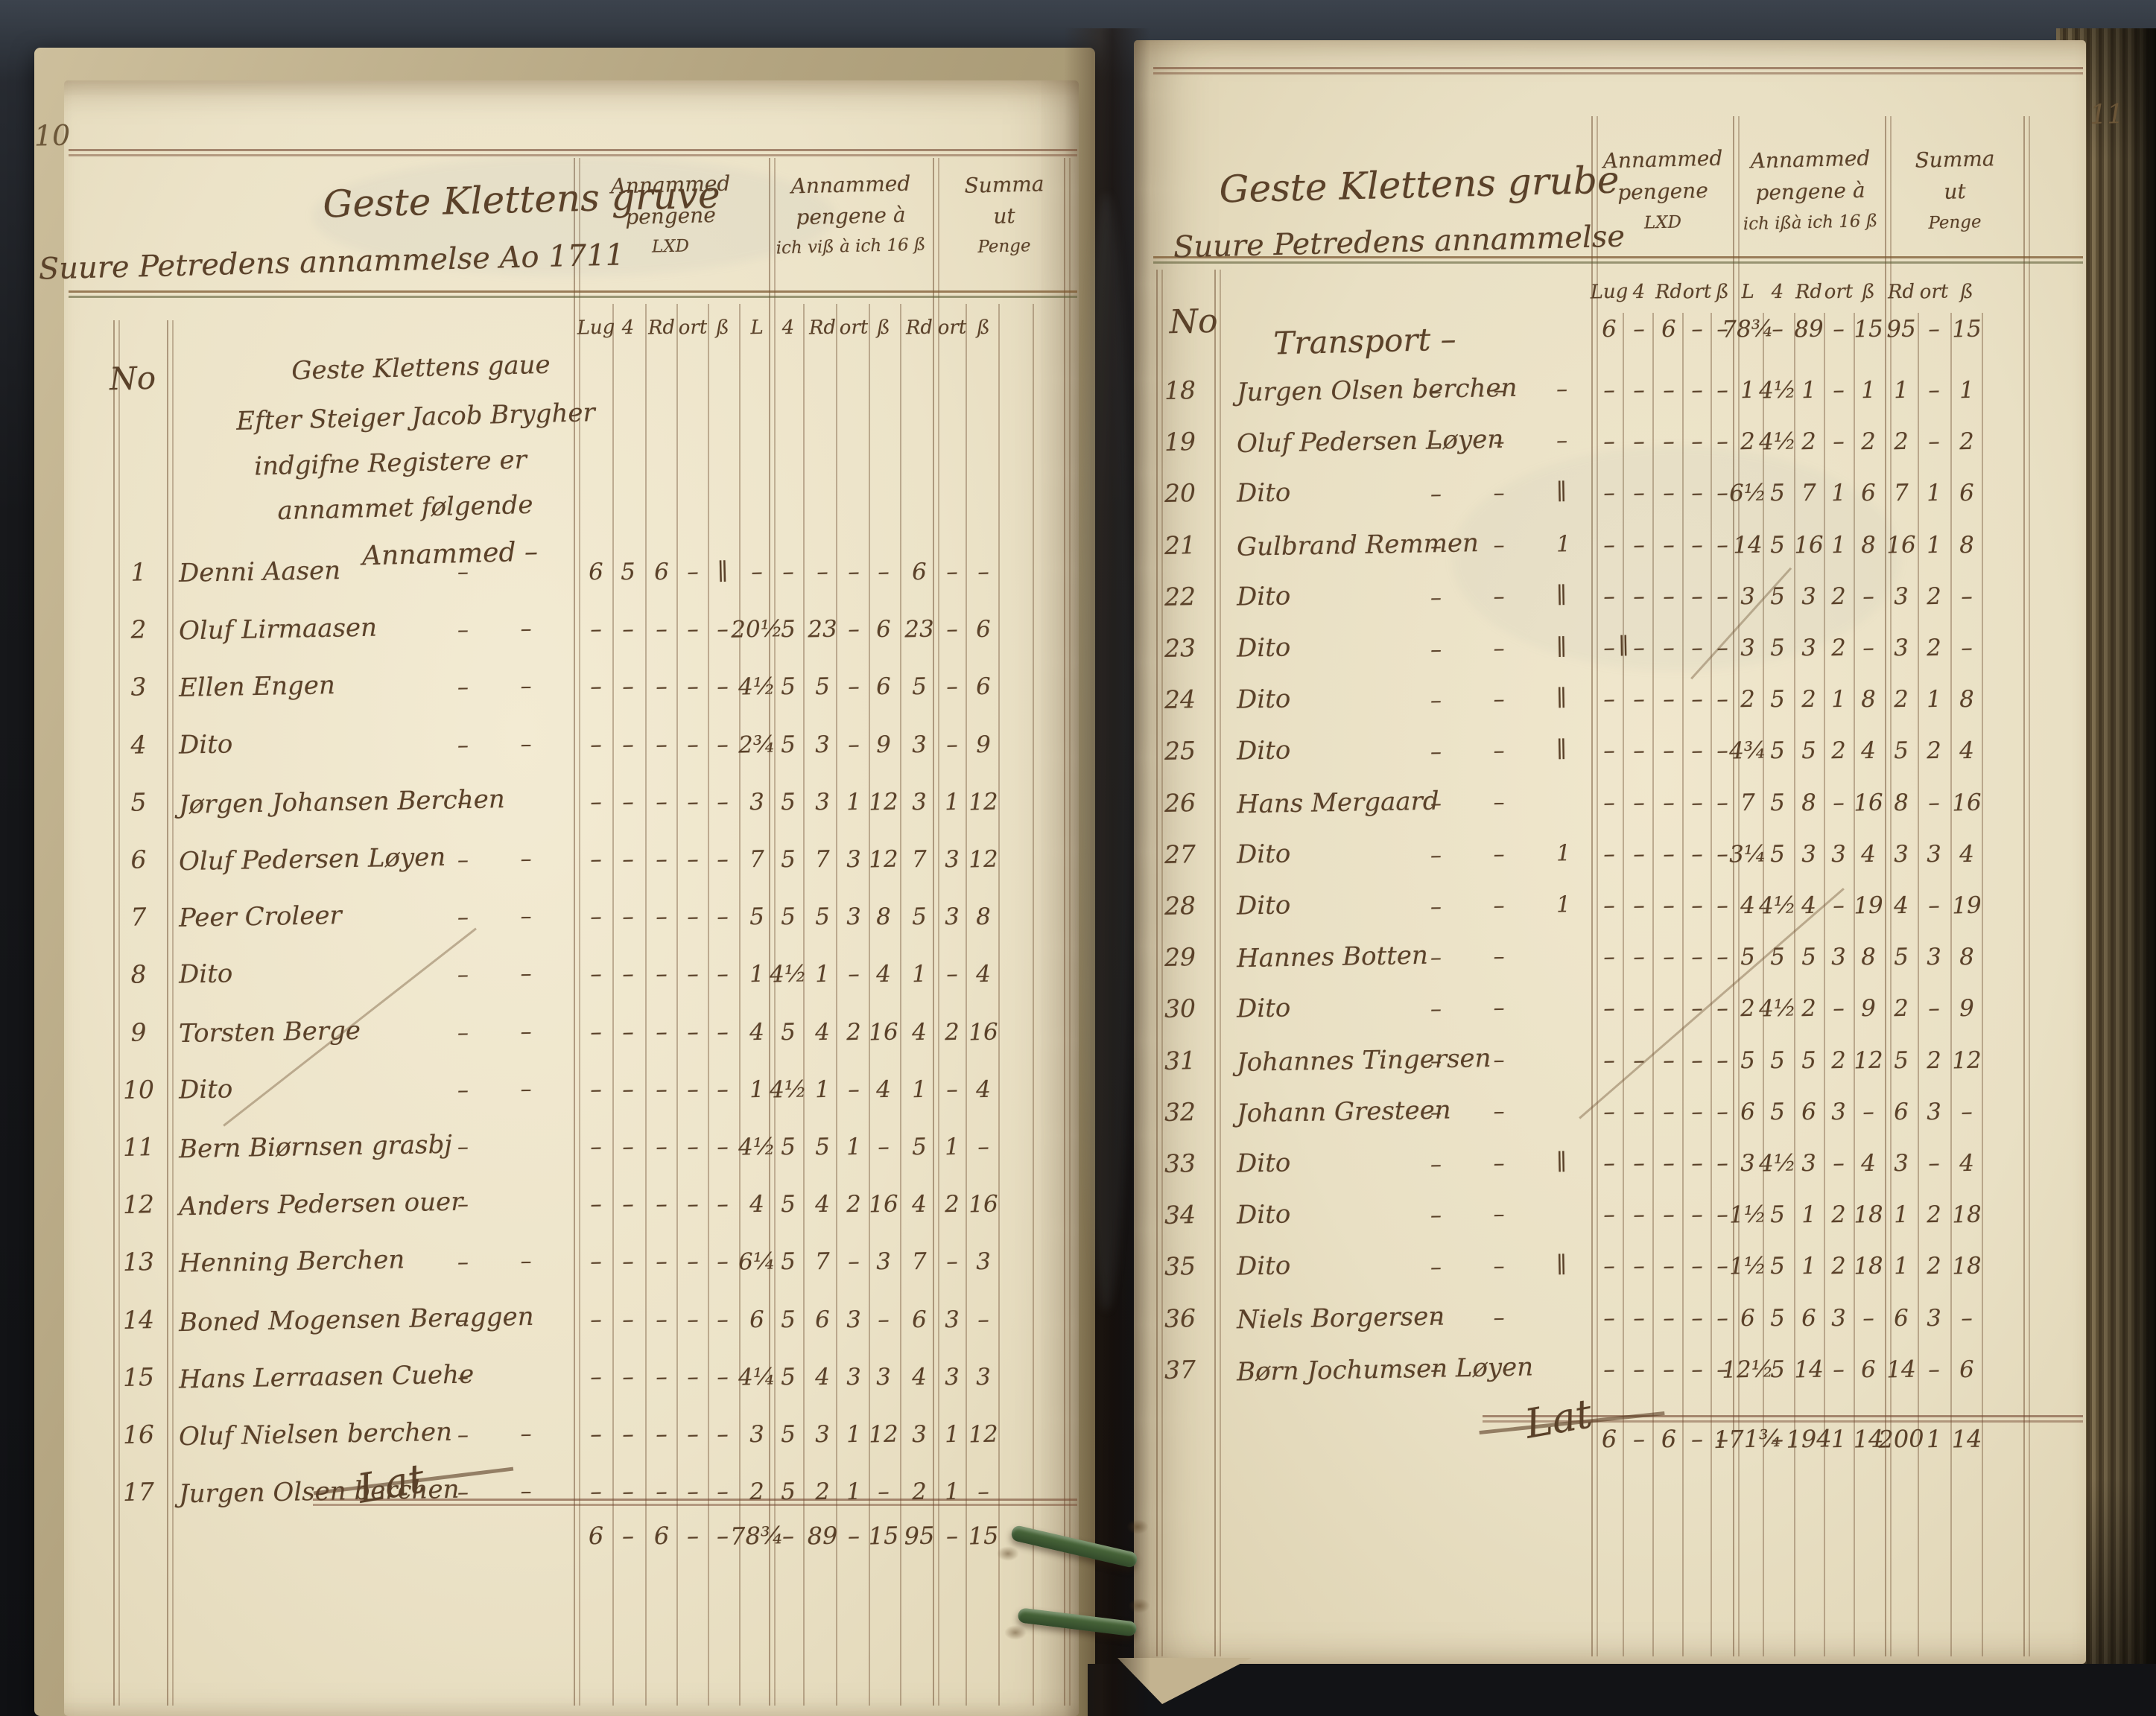 The image size is (2156, 1716). What do you see at coordinates (757, 1262) in the screenshot?
I see `amount-cell: 6¼` at bounding box center [757, 1262].